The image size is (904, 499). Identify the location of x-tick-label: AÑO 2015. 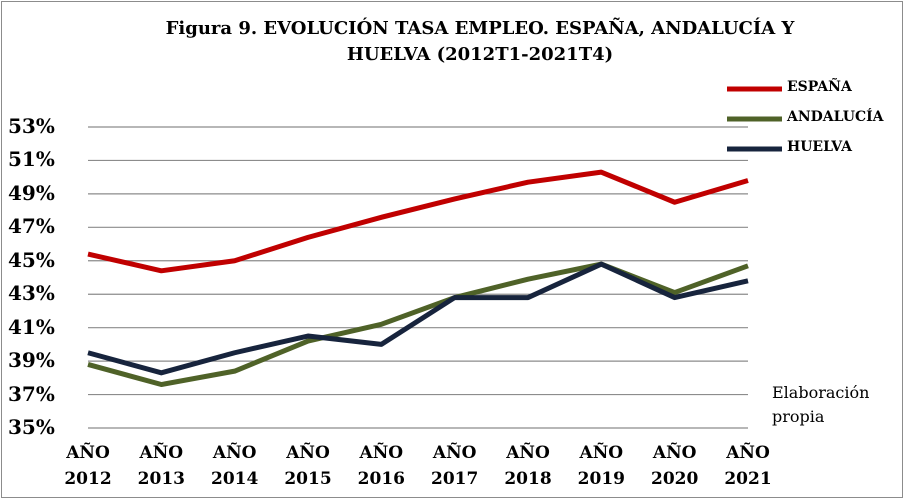
(308, 466).